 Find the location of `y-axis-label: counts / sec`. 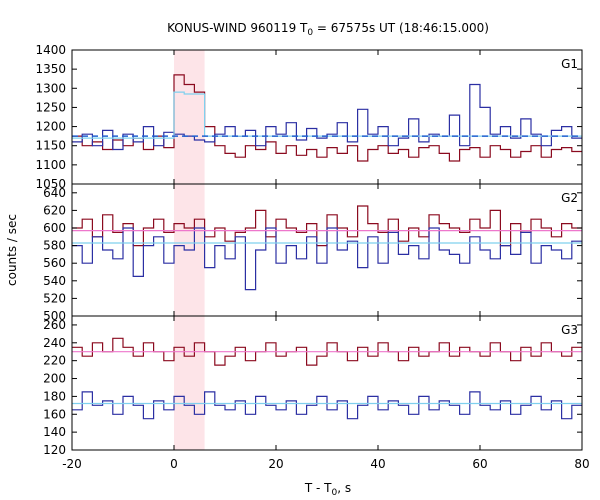

y-axis-label: counts / sec is located at coordinates (12, 250).